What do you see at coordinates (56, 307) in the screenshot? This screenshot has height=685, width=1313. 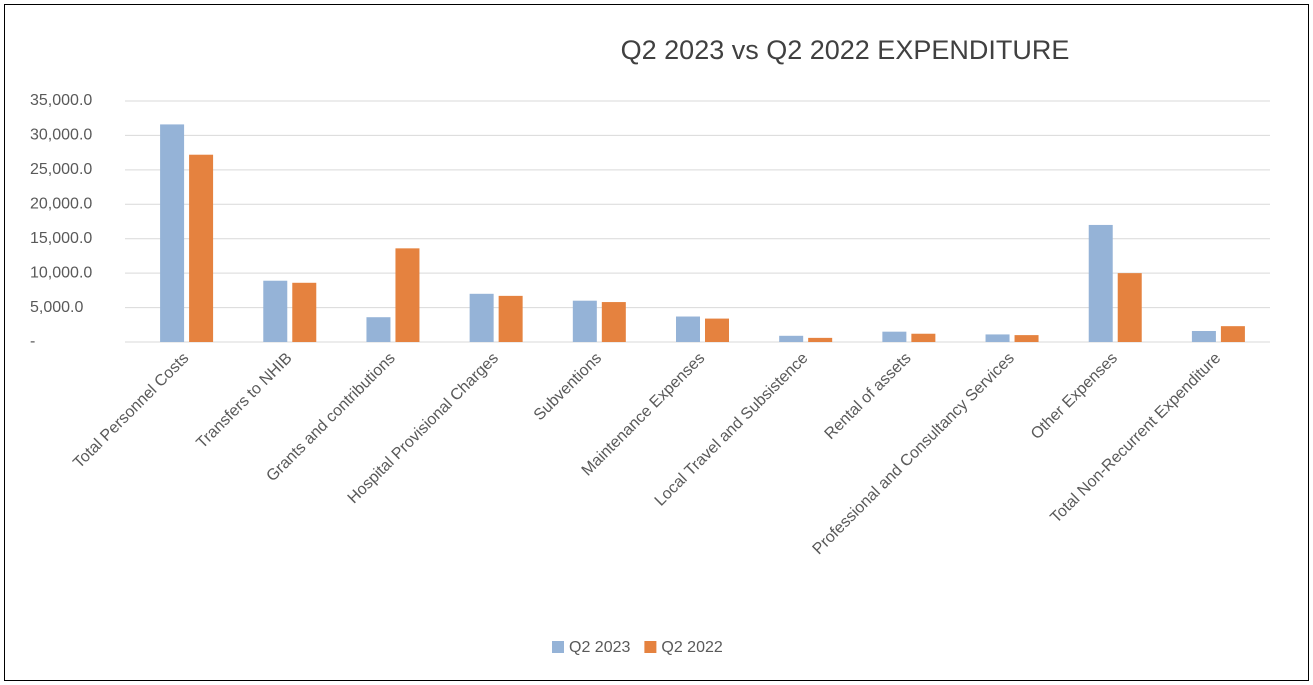 I see `y-tick-label: 5,000.0` at bounding box center [56, 307].